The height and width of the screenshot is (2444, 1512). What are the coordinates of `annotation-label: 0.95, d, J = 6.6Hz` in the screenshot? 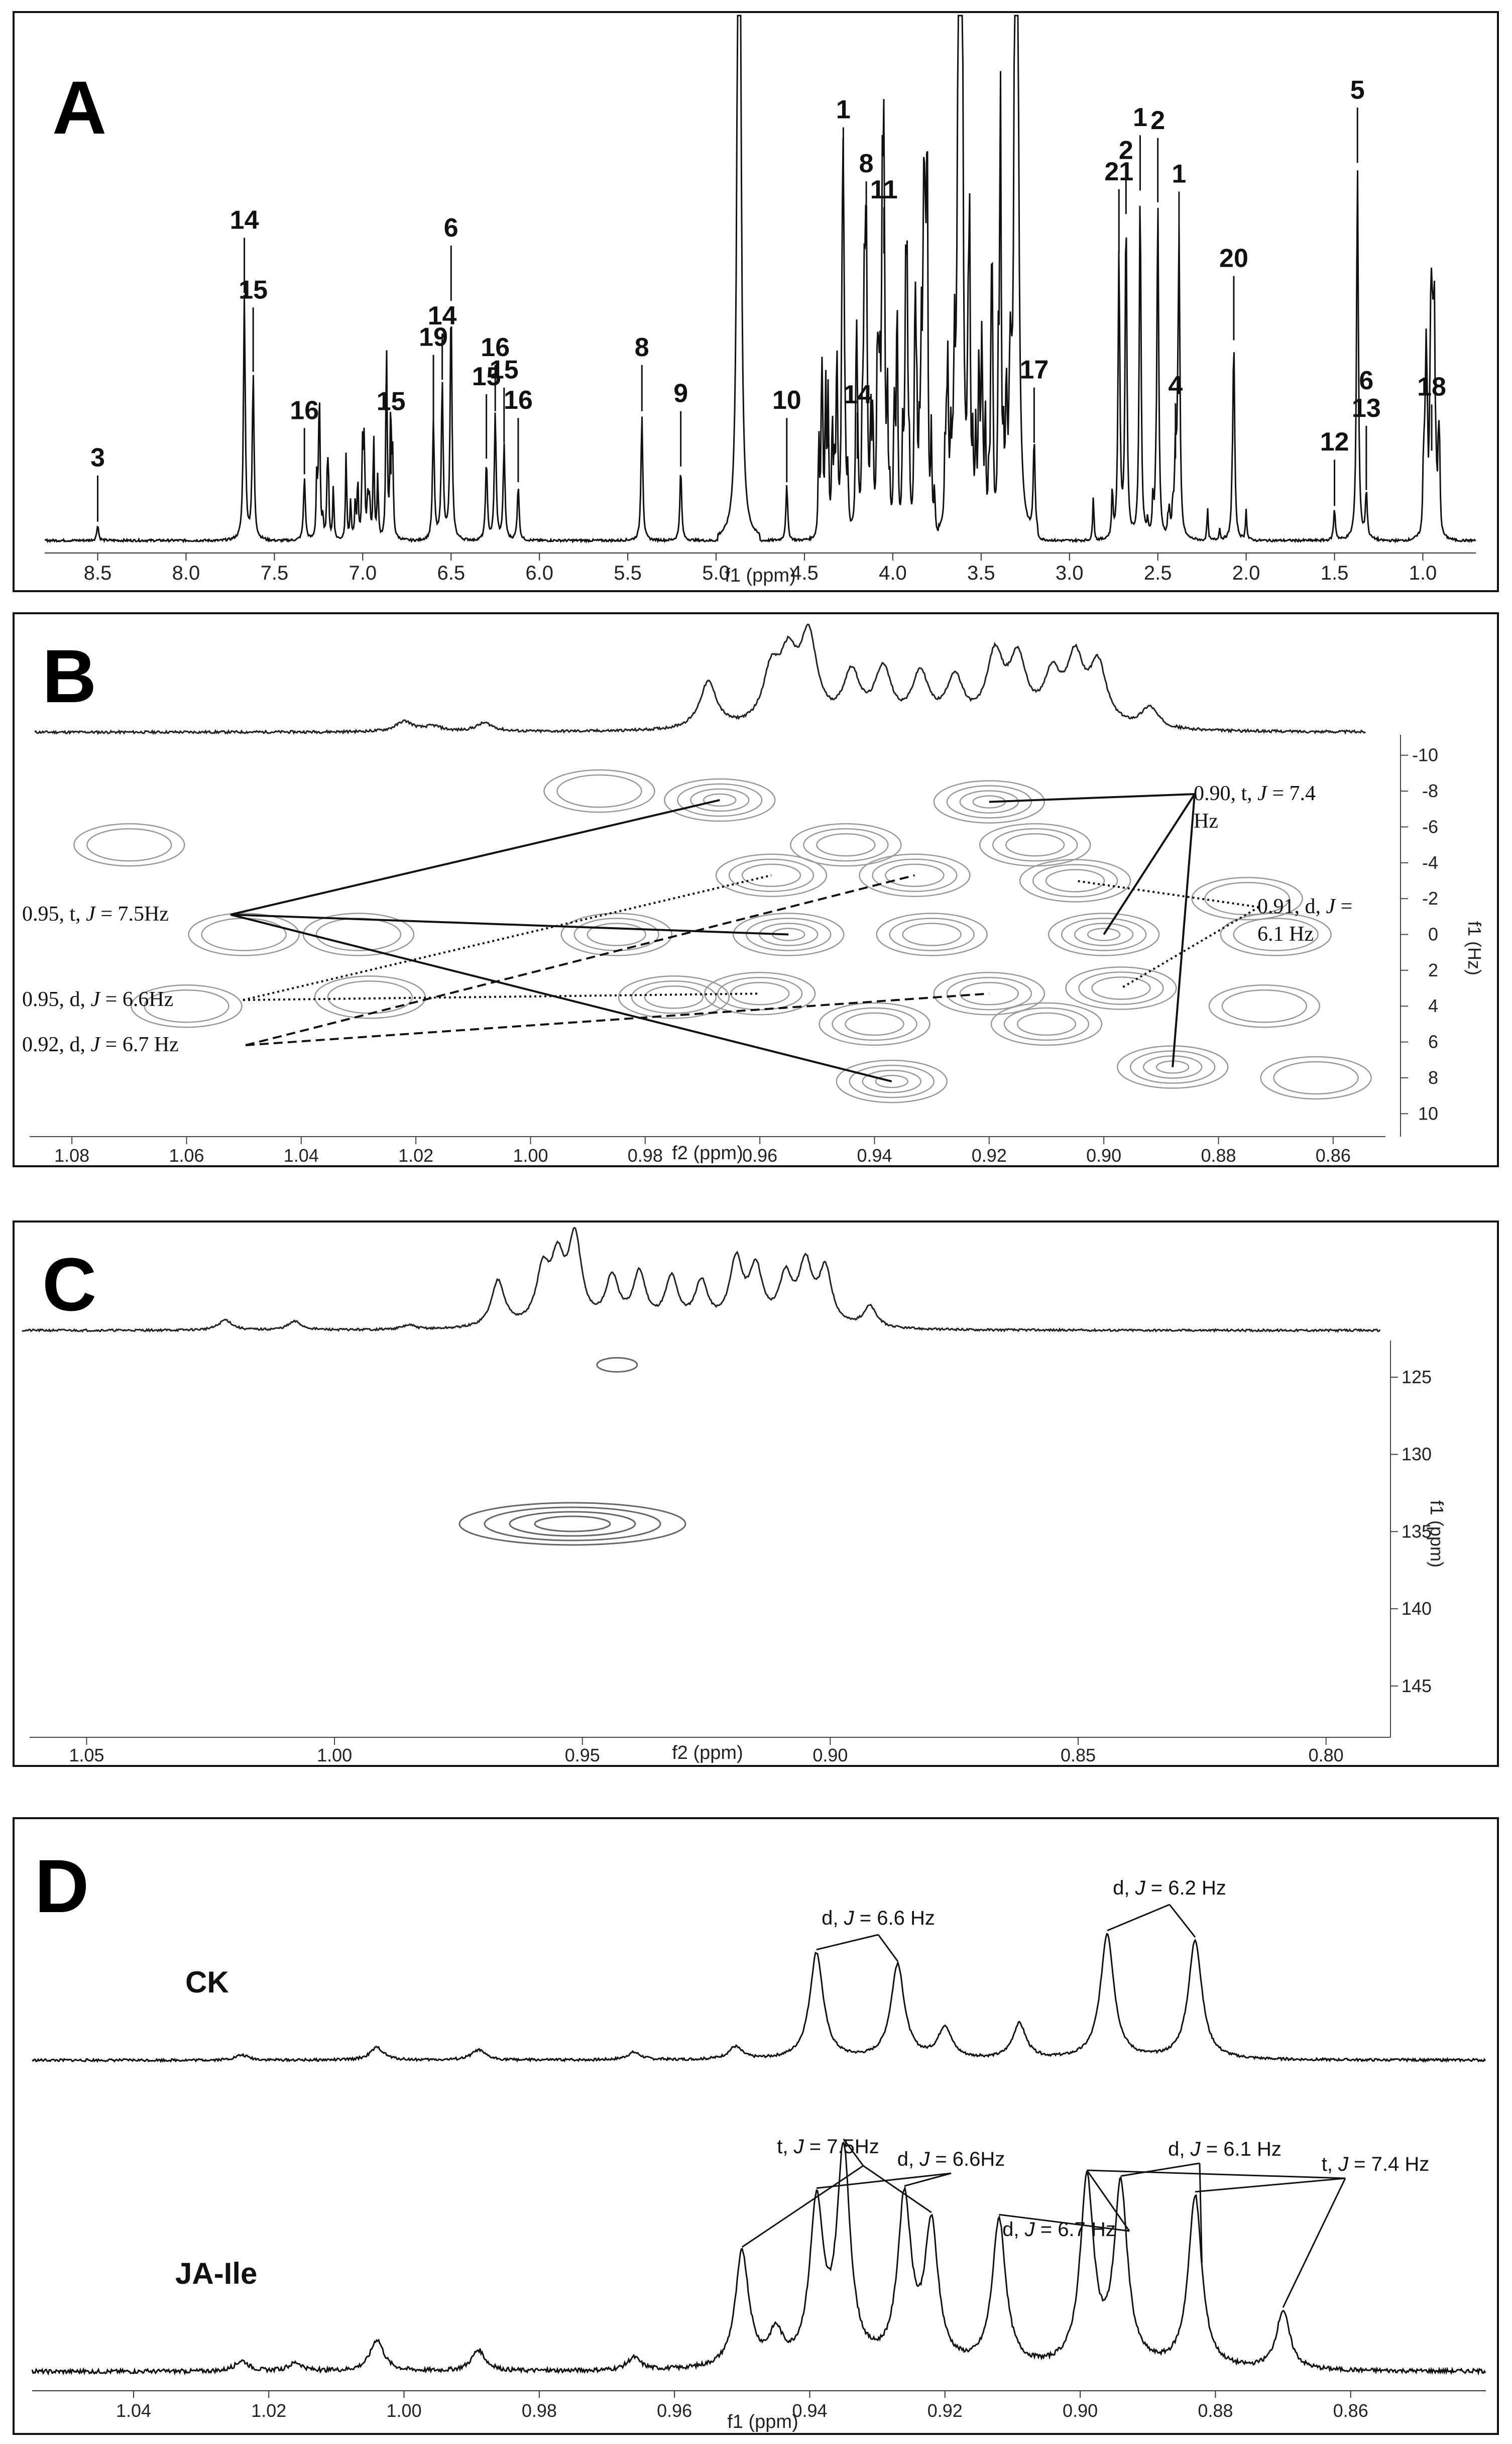 It's located at (97, 1000).